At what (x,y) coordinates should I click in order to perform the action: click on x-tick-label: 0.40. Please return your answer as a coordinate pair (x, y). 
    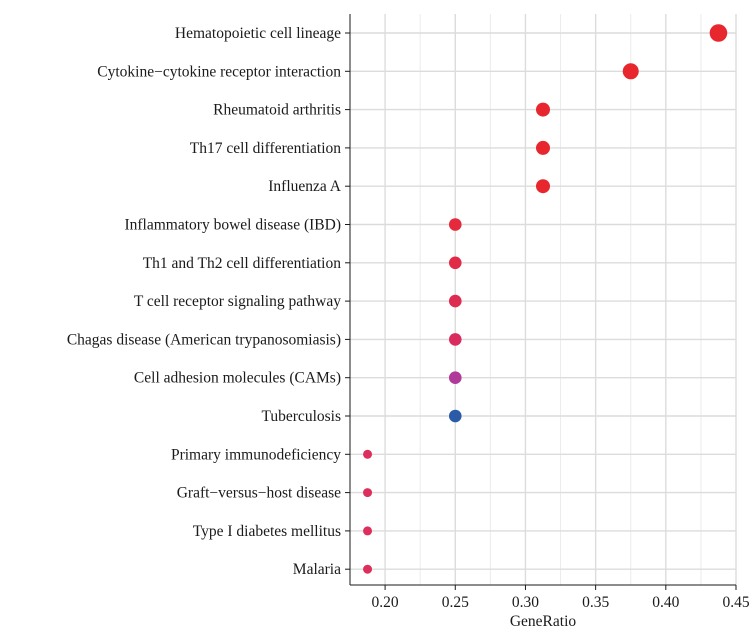
    Looking at the image, I should click on (665, 602).